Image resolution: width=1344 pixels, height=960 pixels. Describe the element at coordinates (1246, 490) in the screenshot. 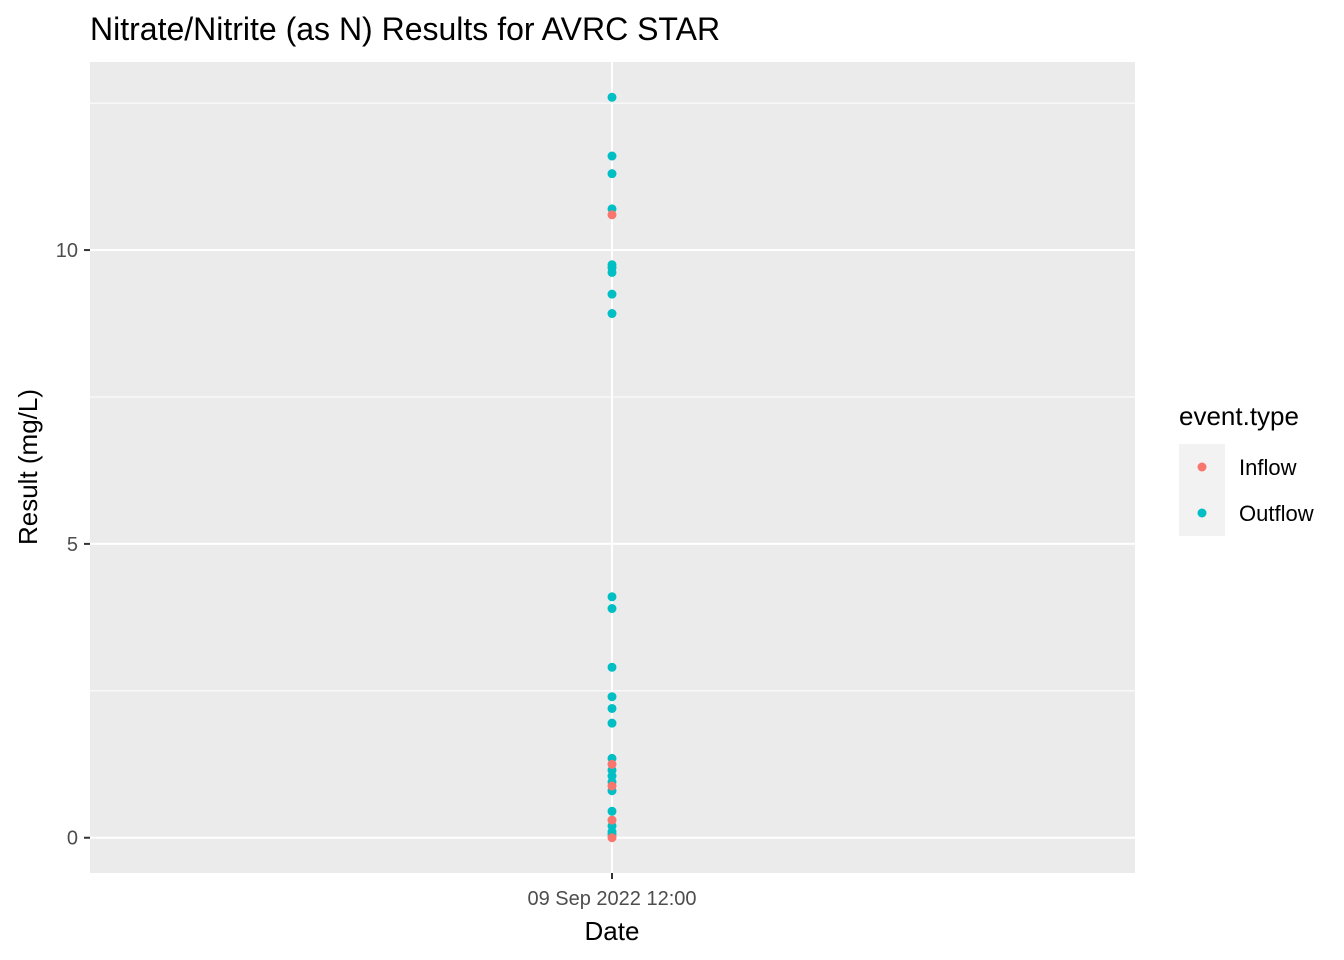

I see `legend-keys: Inflow Outflow` at that location.